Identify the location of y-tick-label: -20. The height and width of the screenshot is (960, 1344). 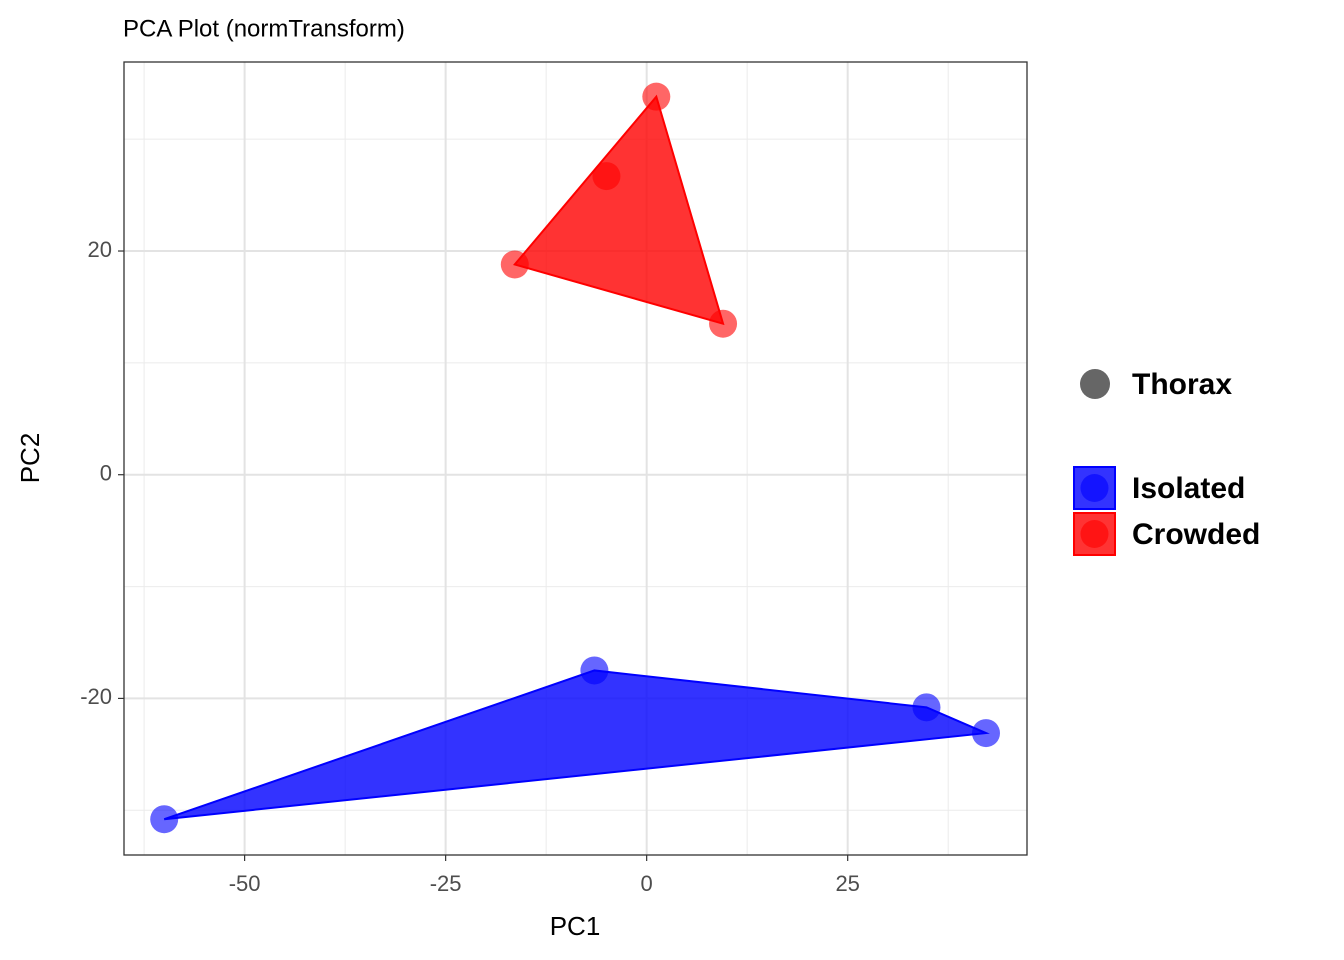
(96, 696).